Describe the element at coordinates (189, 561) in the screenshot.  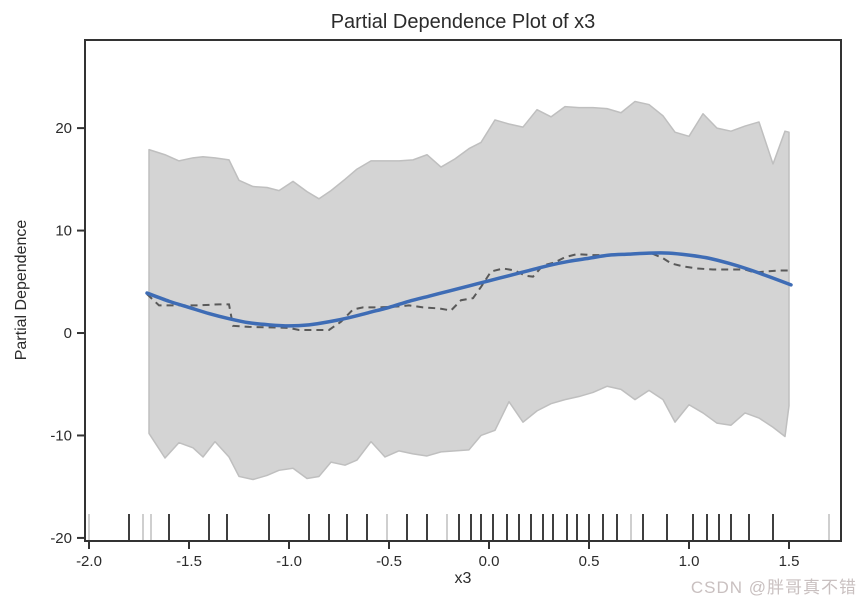
I see `x-tick-label: -1.5` at that location.